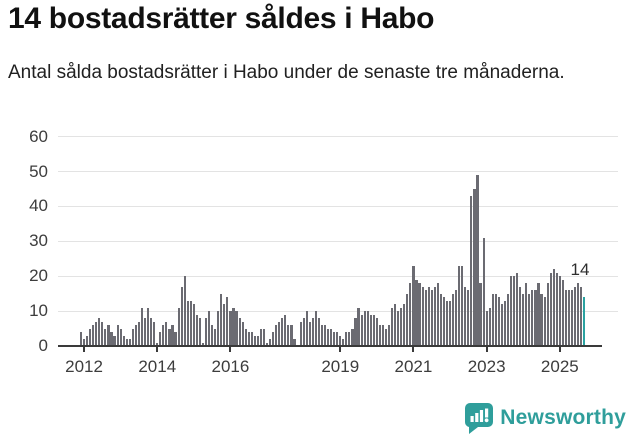  Describe the element at coordinates (486, 366) in the screenshot. I see `x-axis-tick-label: 2023` at that location.